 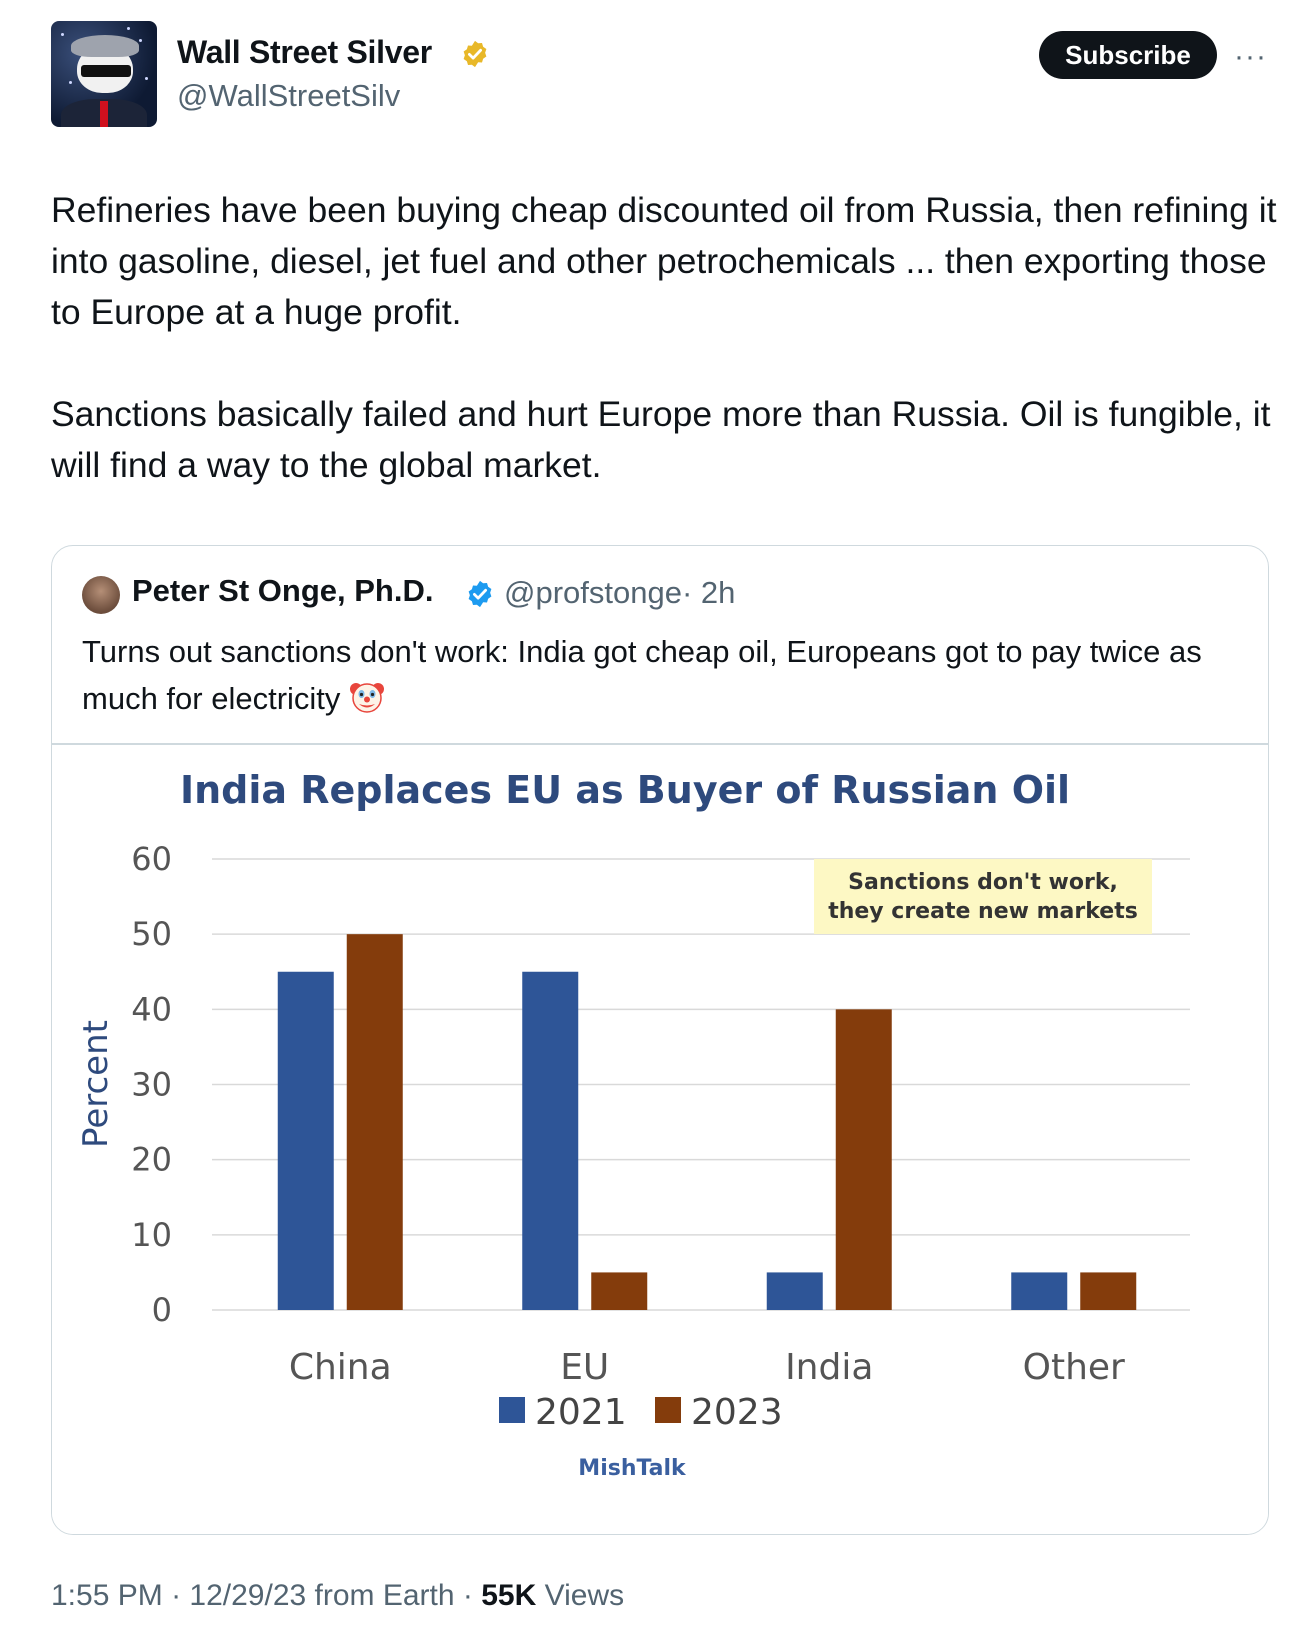 What do you see at coordinates (512, 1410) in the screenshot?
I see `legend-swatch-2021` at bounding box center [512, 1410].